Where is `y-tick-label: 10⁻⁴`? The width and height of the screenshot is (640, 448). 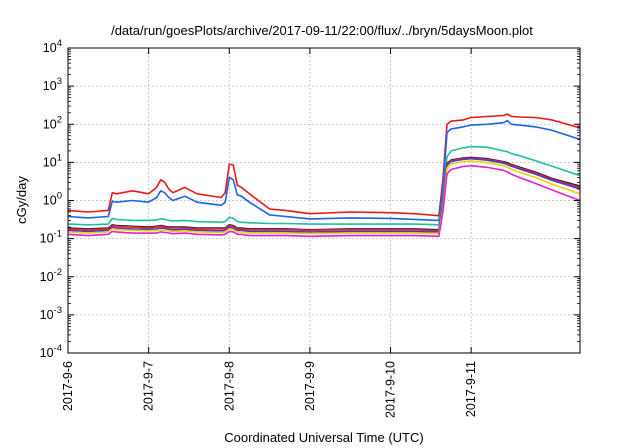 y-tick-label: 10⁻⁴ is located at coordinates (51, 351).